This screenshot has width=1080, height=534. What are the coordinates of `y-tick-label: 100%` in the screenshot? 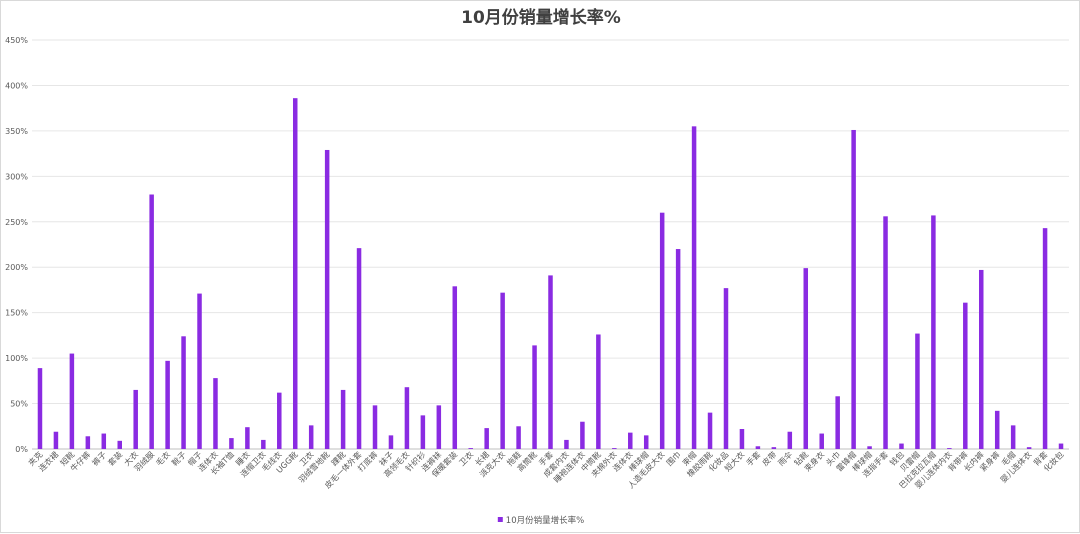 It's located at (16, 358).